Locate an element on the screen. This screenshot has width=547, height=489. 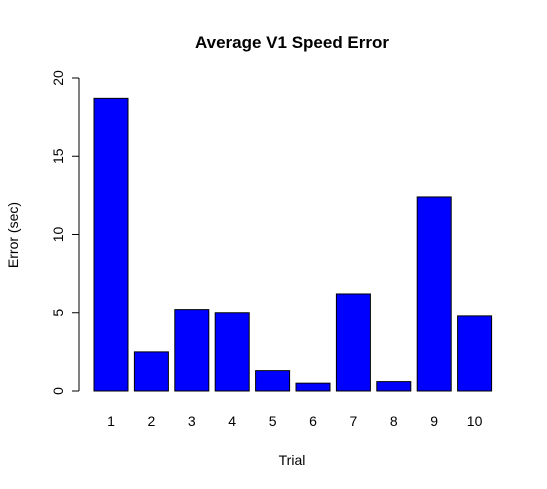
x-tick-label: 1 is located at coordinates (111, 421).